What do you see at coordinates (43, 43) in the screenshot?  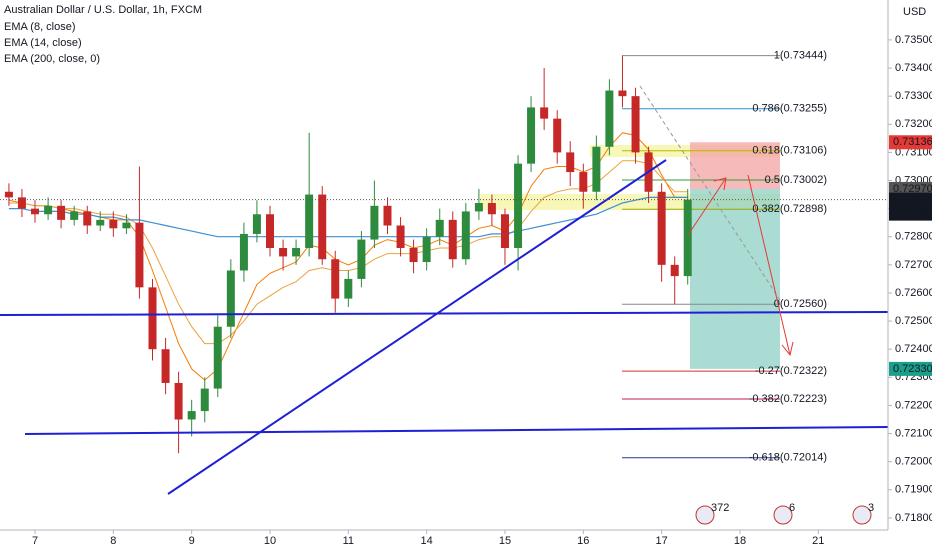 I see `legend-entry: EMA (14, close)` at bounding box center [43, 43].